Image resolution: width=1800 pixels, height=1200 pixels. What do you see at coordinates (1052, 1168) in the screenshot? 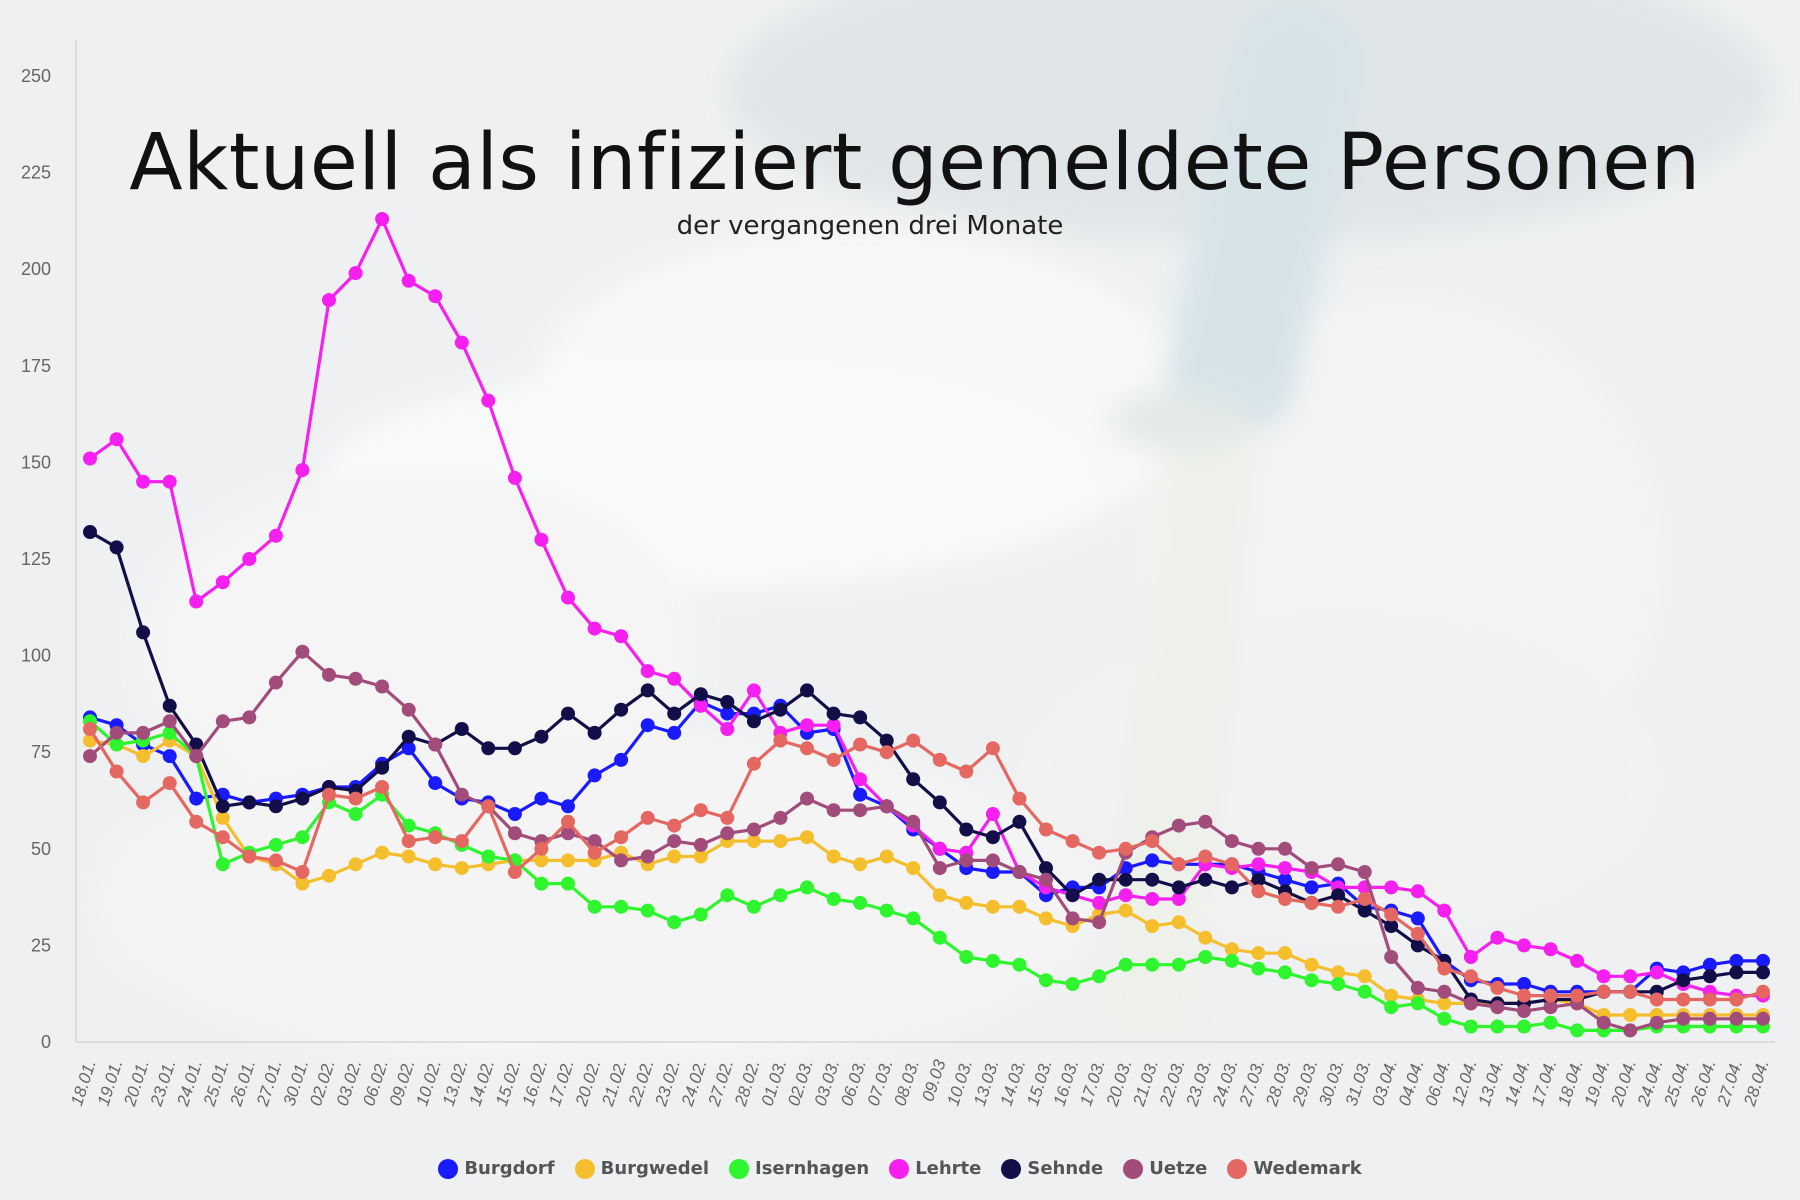
I see `legend-item-sehnde: Sehnde` at bounding box center [1052, 1168].